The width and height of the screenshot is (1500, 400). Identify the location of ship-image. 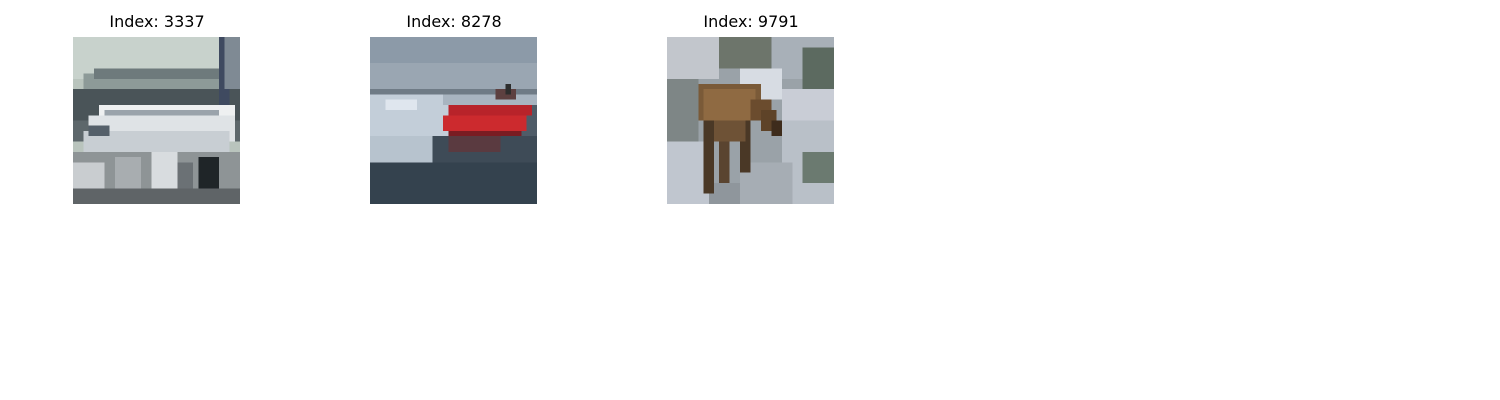
(453, 120).